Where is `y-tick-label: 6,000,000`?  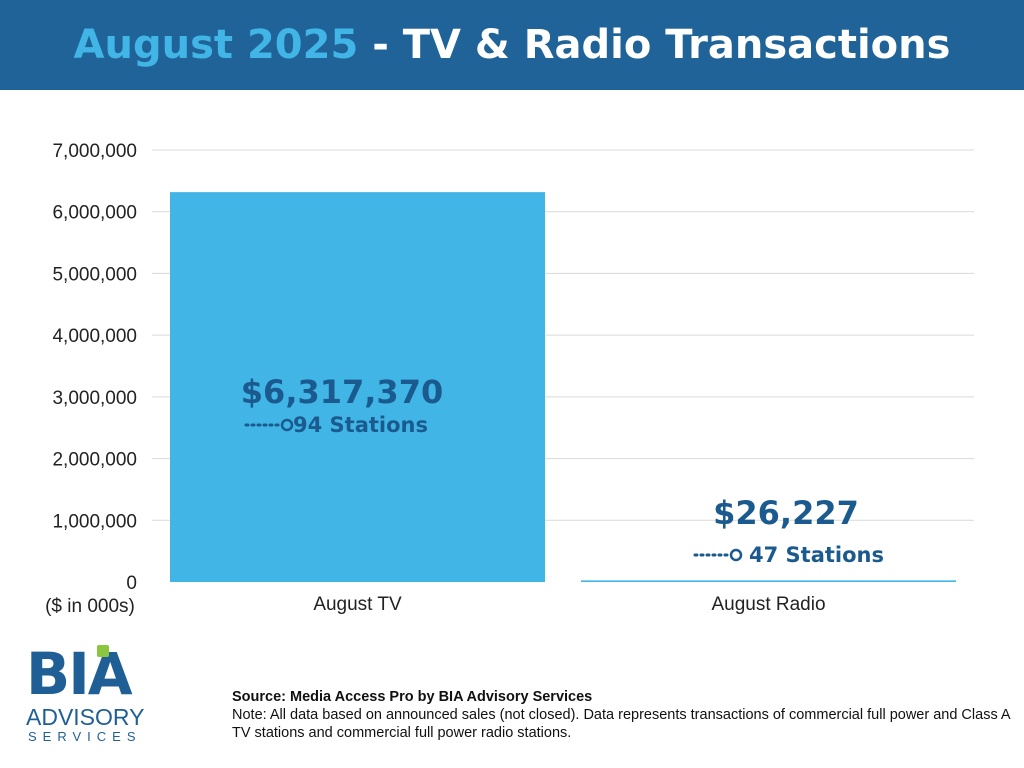 y-tick-label: 6,000,000 is located at coordinates (94, 213).